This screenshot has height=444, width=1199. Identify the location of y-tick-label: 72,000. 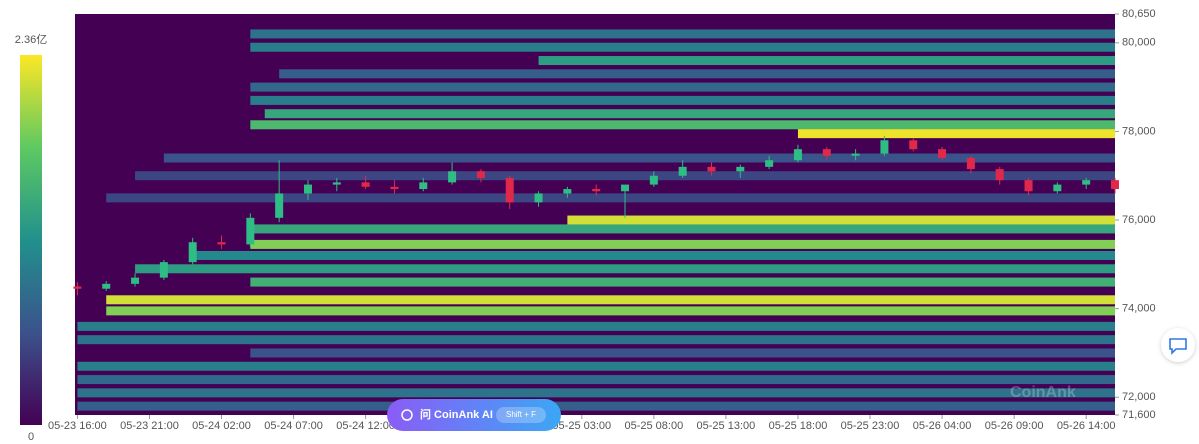
(1139, 397).